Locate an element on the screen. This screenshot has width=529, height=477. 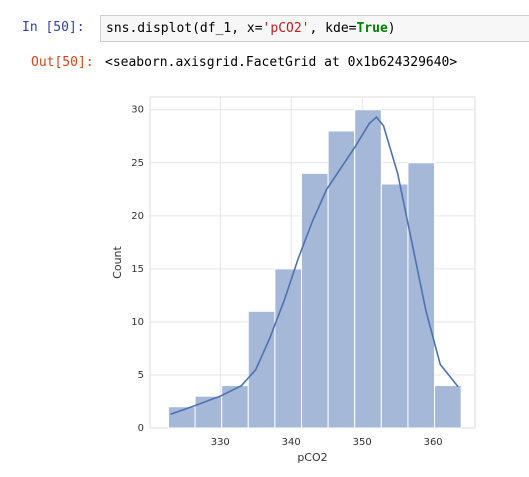
code: , kde= is located at coordinates (333, 28).